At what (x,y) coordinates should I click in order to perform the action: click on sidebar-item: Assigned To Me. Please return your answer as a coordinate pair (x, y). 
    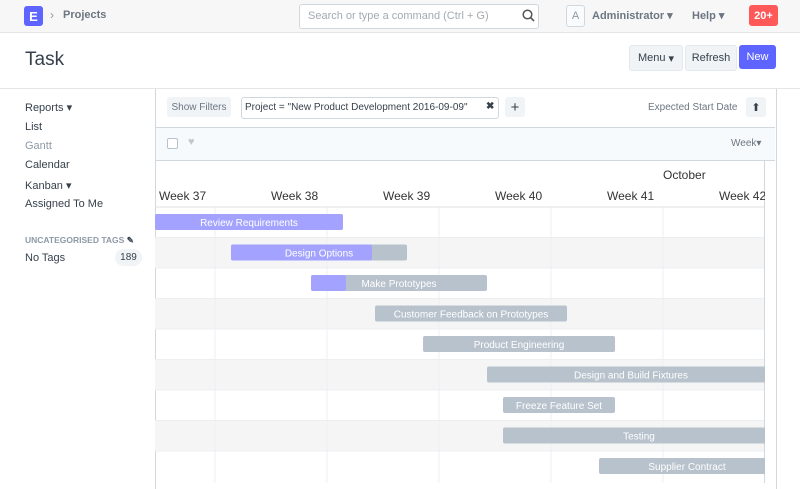
    Looking at the image, I should click on (64, 204).